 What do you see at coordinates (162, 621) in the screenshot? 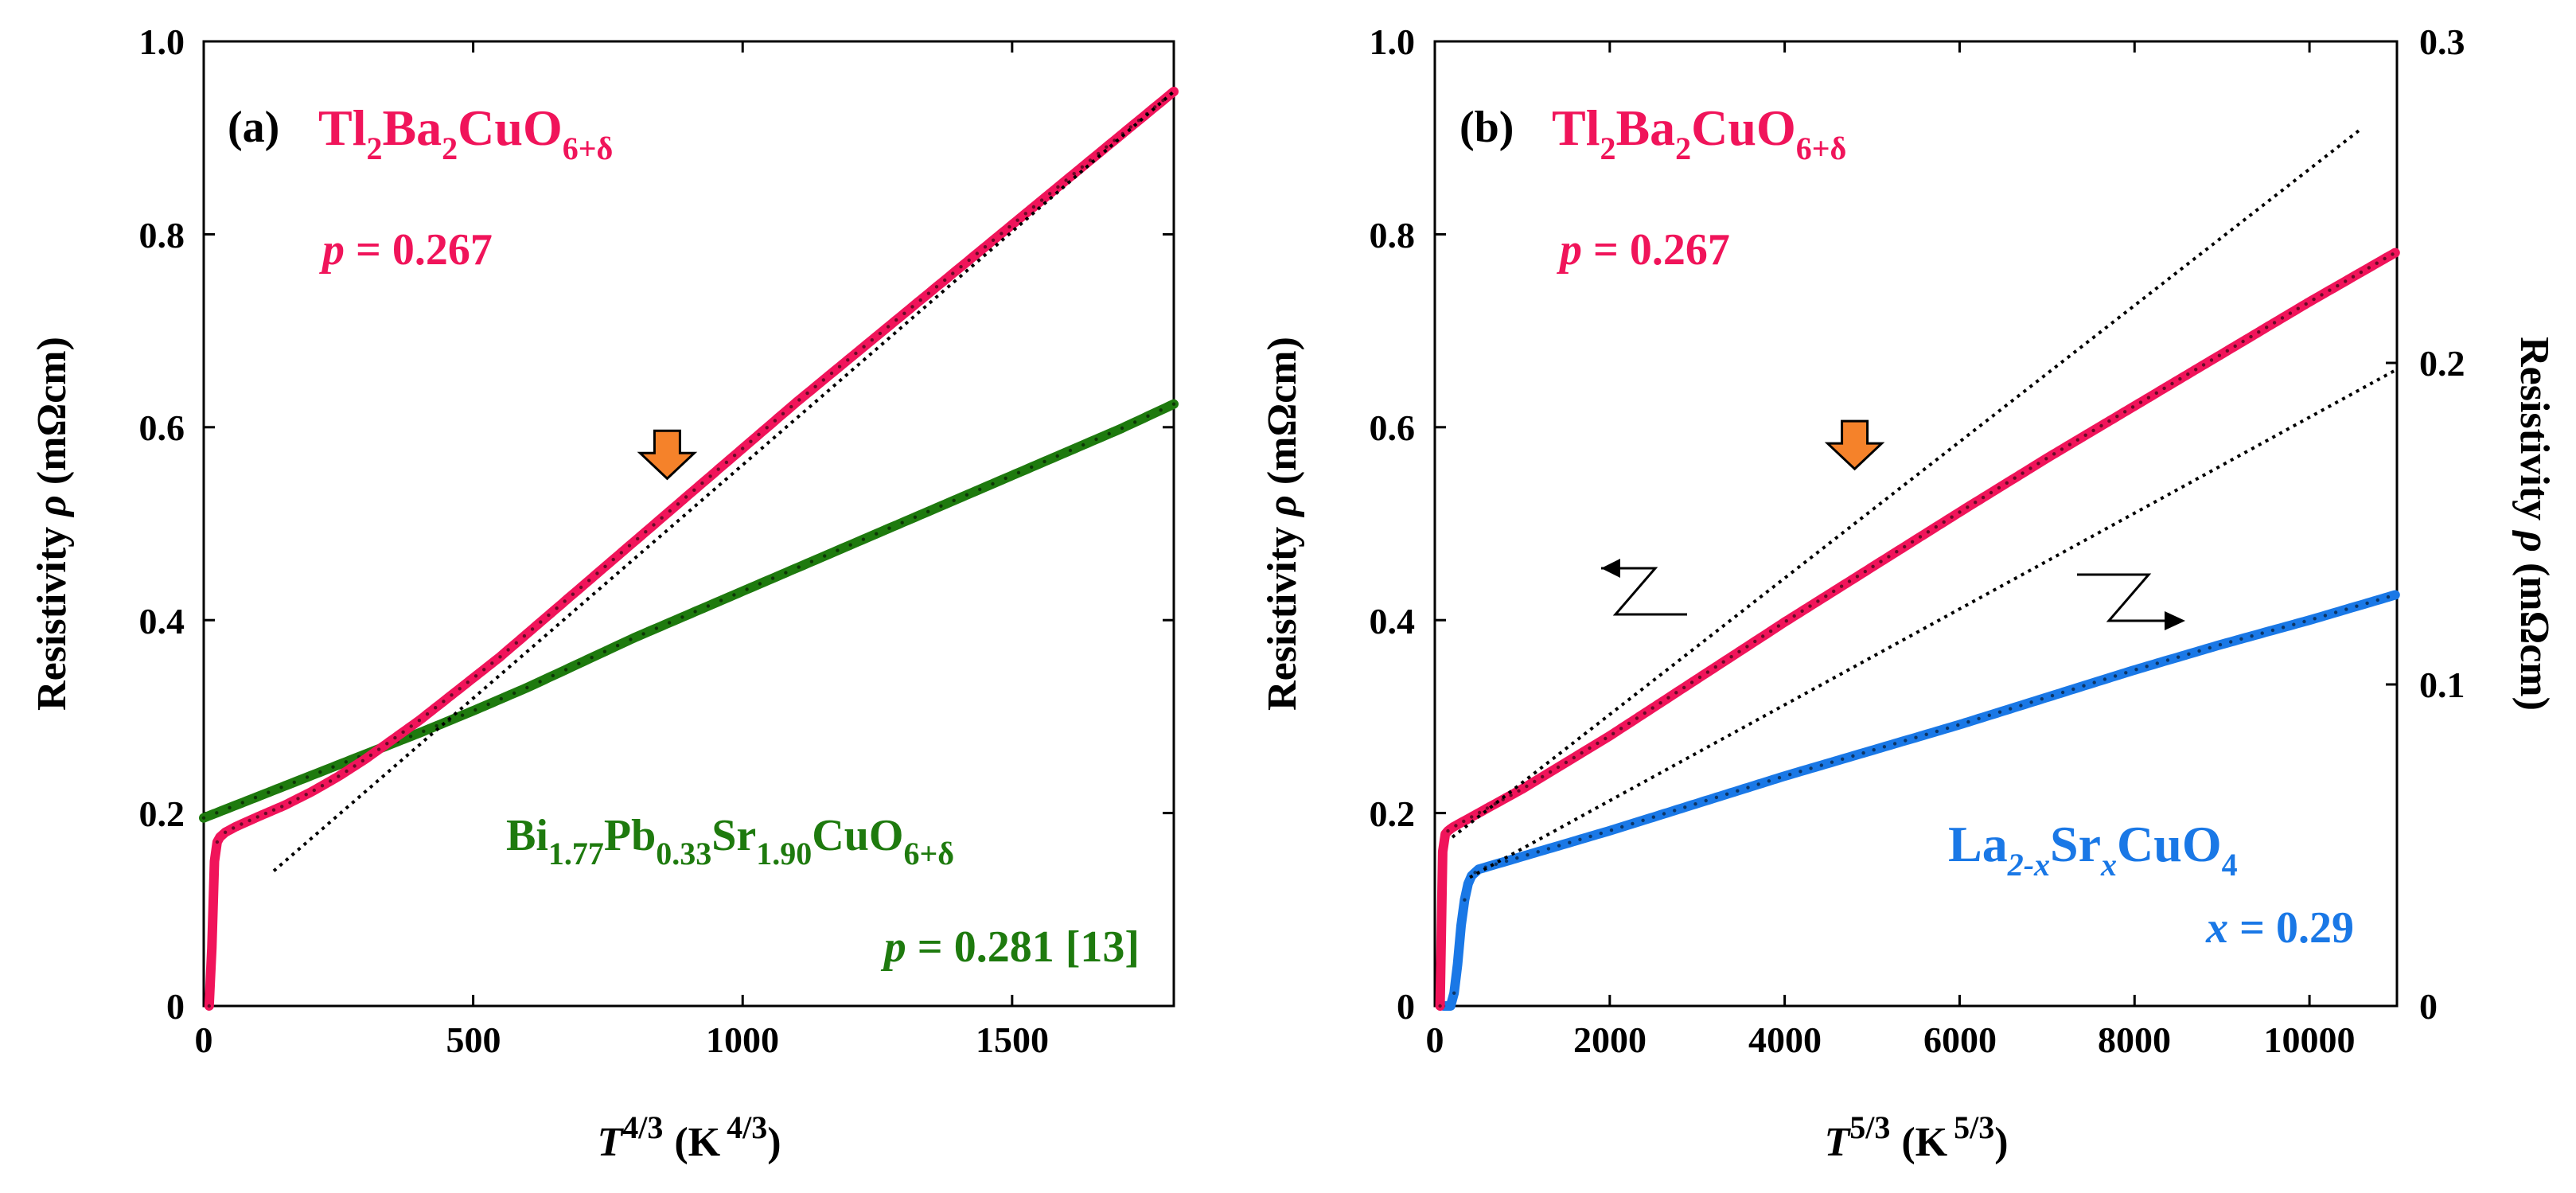
I see `a-ytick-label: 0.4` at bounding box center [162, 621].